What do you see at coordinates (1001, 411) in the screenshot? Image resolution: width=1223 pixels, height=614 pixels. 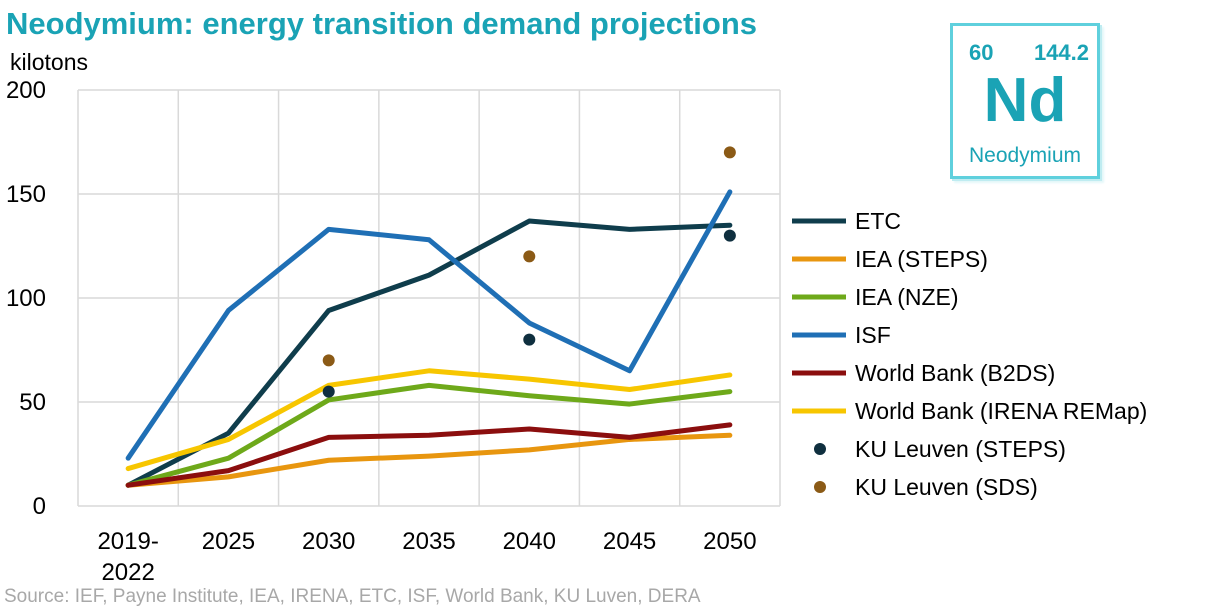 I see `legend-label-world-bank-irena-remap-: World Bank (IRENA REMap)` at bounding box center [1001, 411].